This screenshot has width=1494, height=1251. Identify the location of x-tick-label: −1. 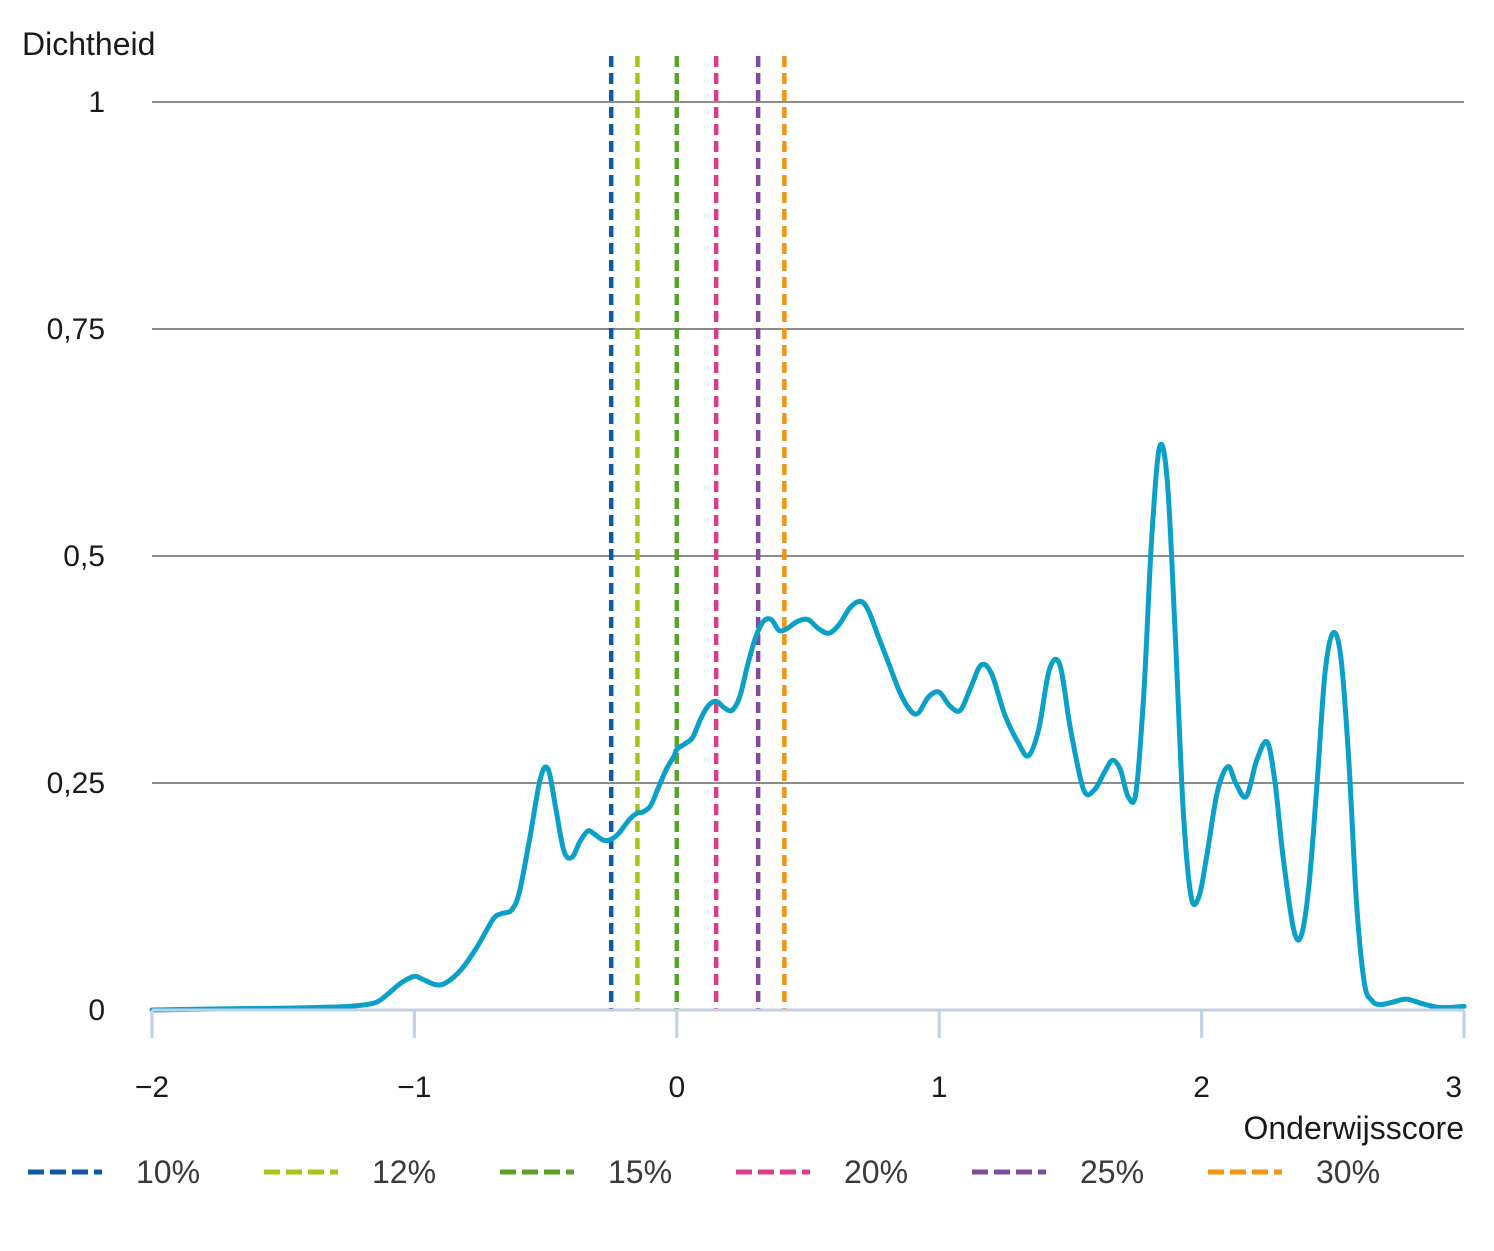
(414, 1087).